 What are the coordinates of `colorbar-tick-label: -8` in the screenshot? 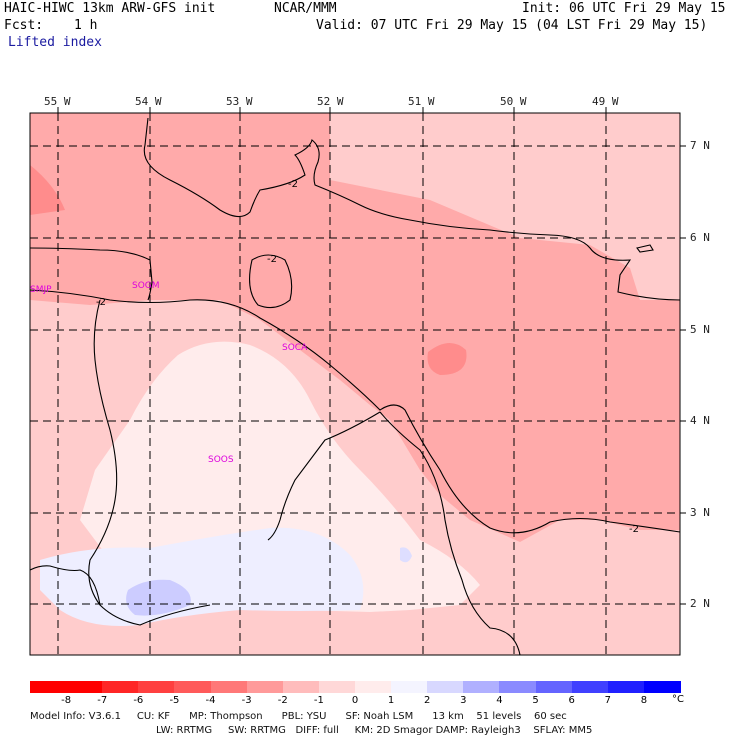 It's located at (66, 700).